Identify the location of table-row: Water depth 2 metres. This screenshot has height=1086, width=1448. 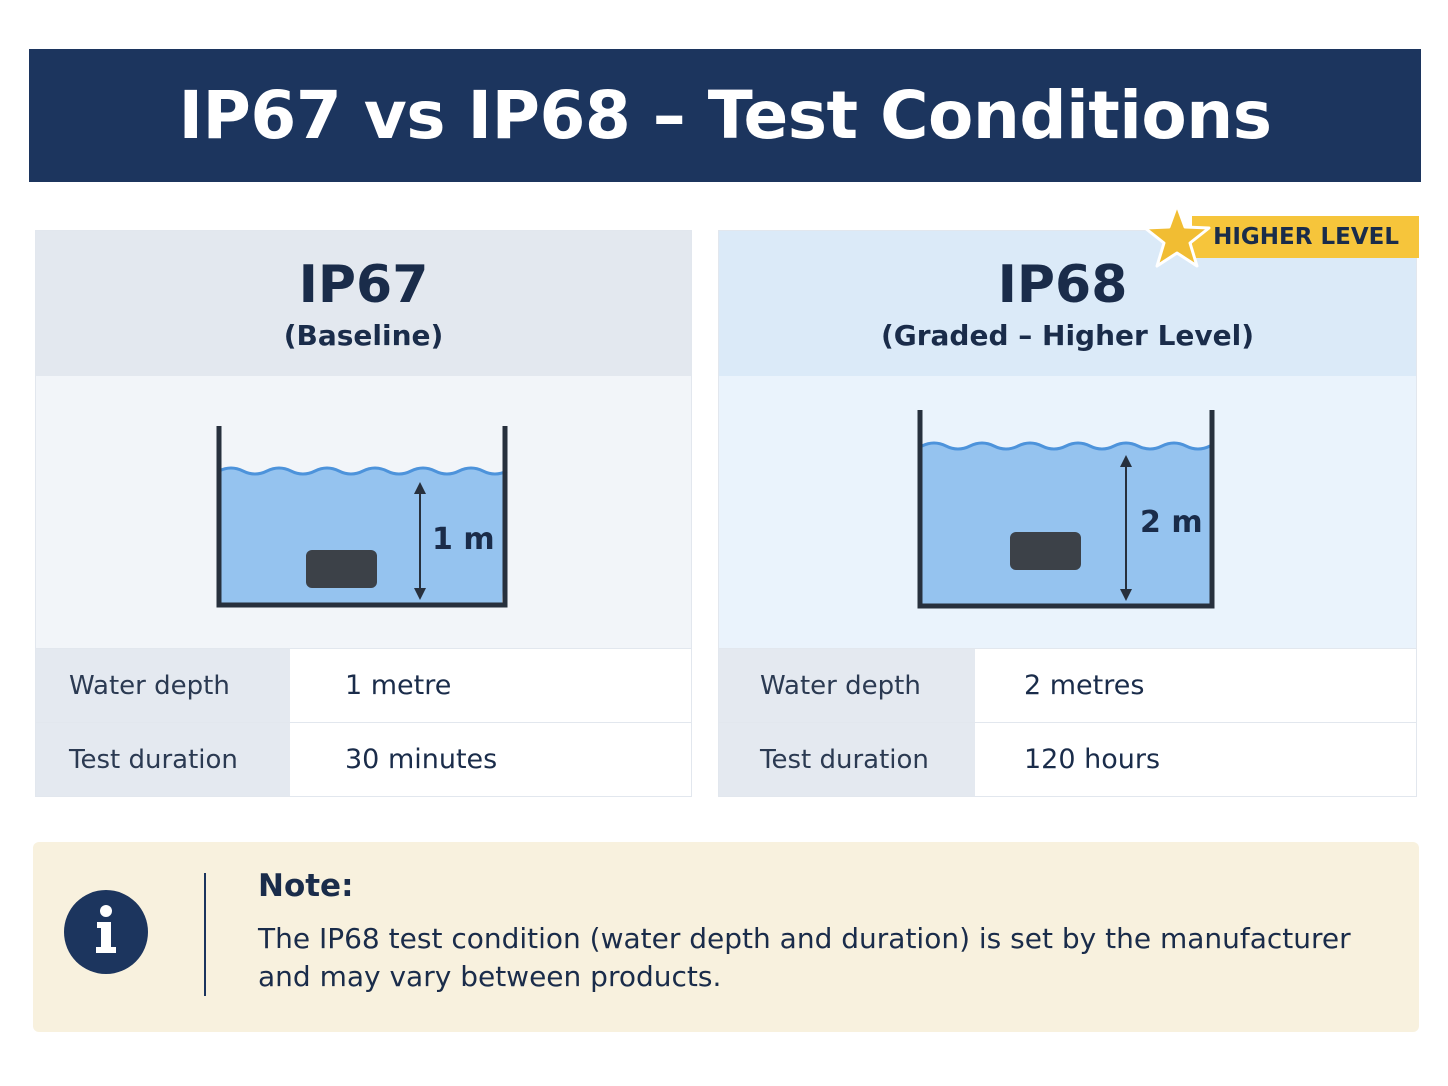
(1067, 685).